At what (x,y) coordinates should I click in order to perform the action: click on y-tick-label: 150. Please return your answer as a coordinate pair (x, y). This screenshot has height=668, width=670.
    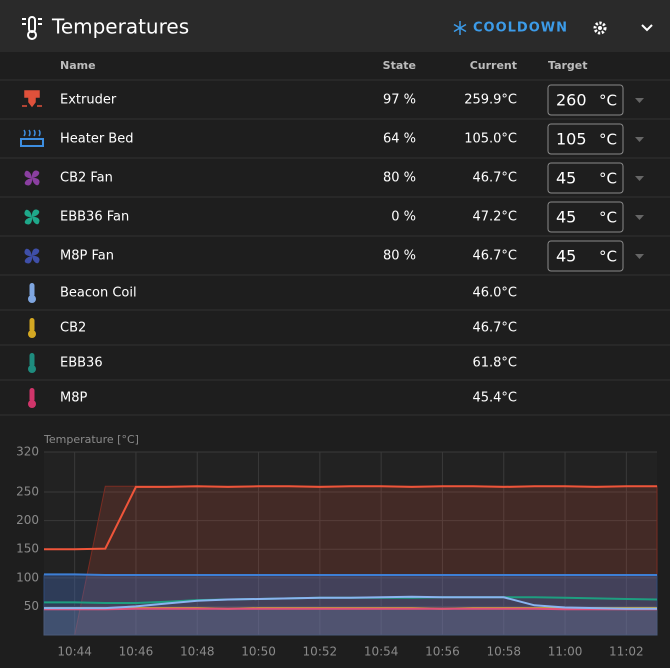
    Looking at the image, I should click on (27, 549).